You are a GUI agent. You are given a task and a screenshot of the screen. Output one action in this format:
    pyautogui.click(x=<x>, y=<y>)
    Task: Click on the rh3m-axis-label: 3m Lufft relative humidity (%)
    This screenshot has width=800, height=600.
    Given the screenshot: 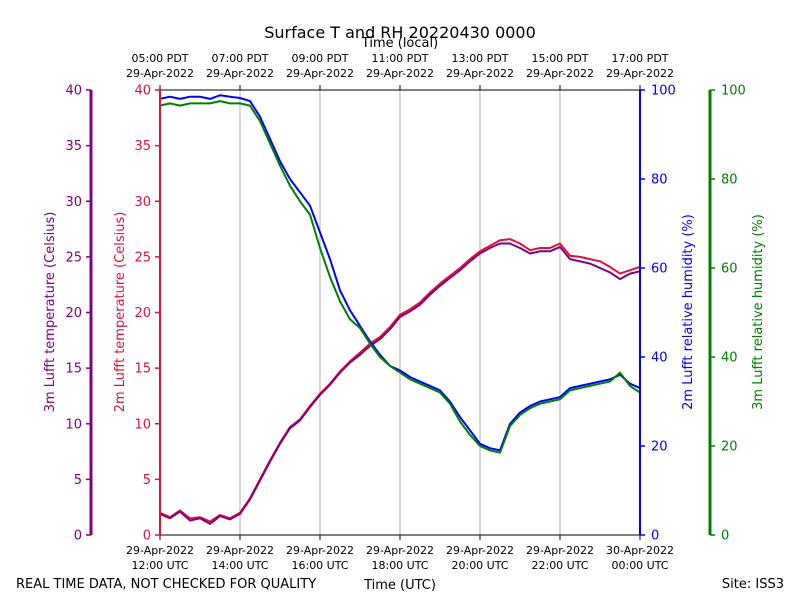 What is the action you would take?
    pyautogui.click(x=758, y=312)
    